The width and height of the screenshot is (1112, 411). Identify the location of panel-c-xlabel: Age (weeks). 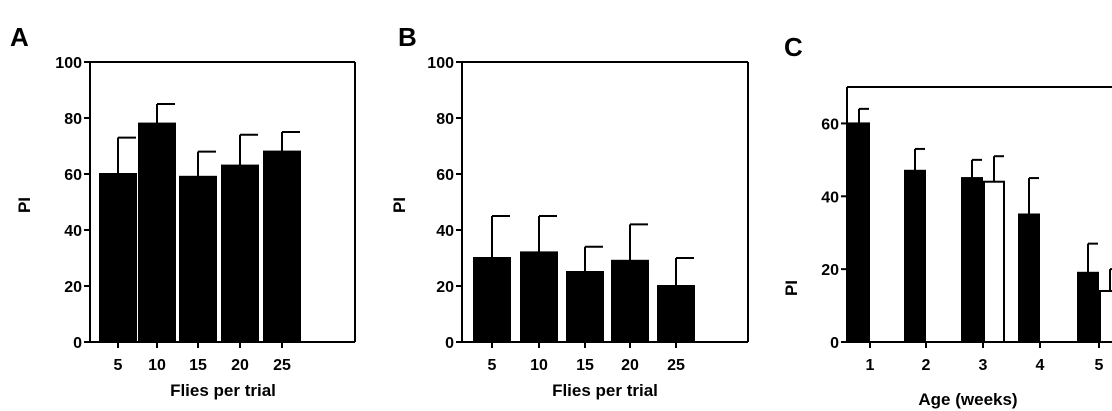
(967, 399).